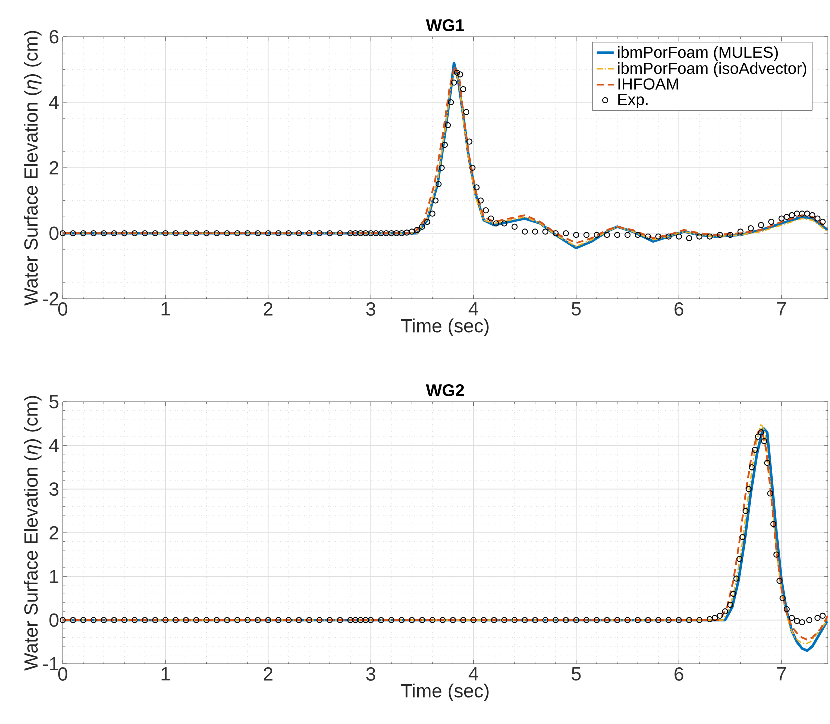  What do you see at coordinates (54, 577) in the screenshot?
I see `y-tick-label: 1` at bounding box center [54, 577].